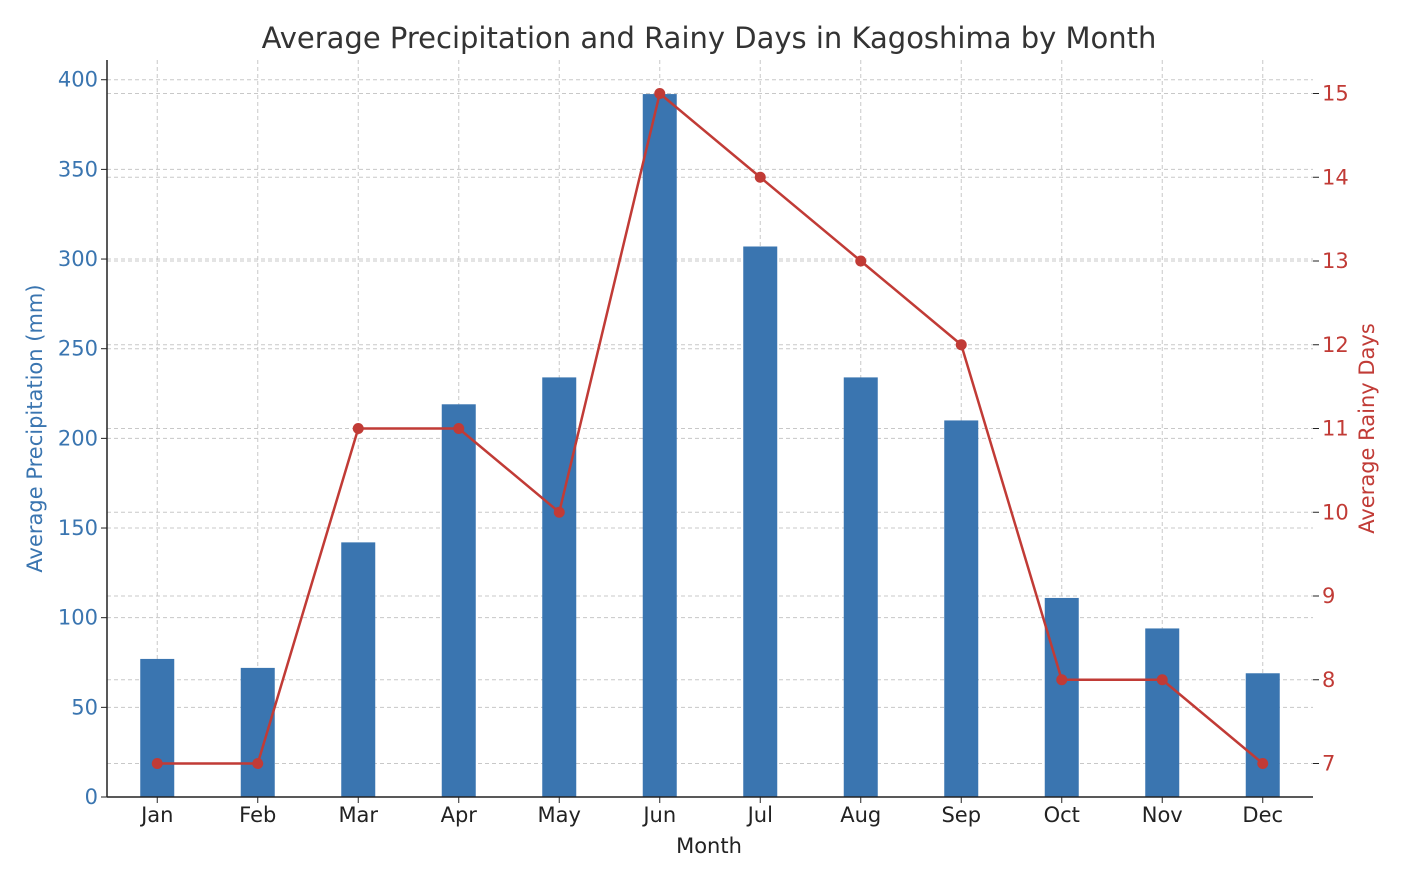 The image size is (1404, 870). What do you see at coordinates (1335, 177) in the screenshot?
I see `y-right-tick-label: 14` at bounding box center [1335, 177].